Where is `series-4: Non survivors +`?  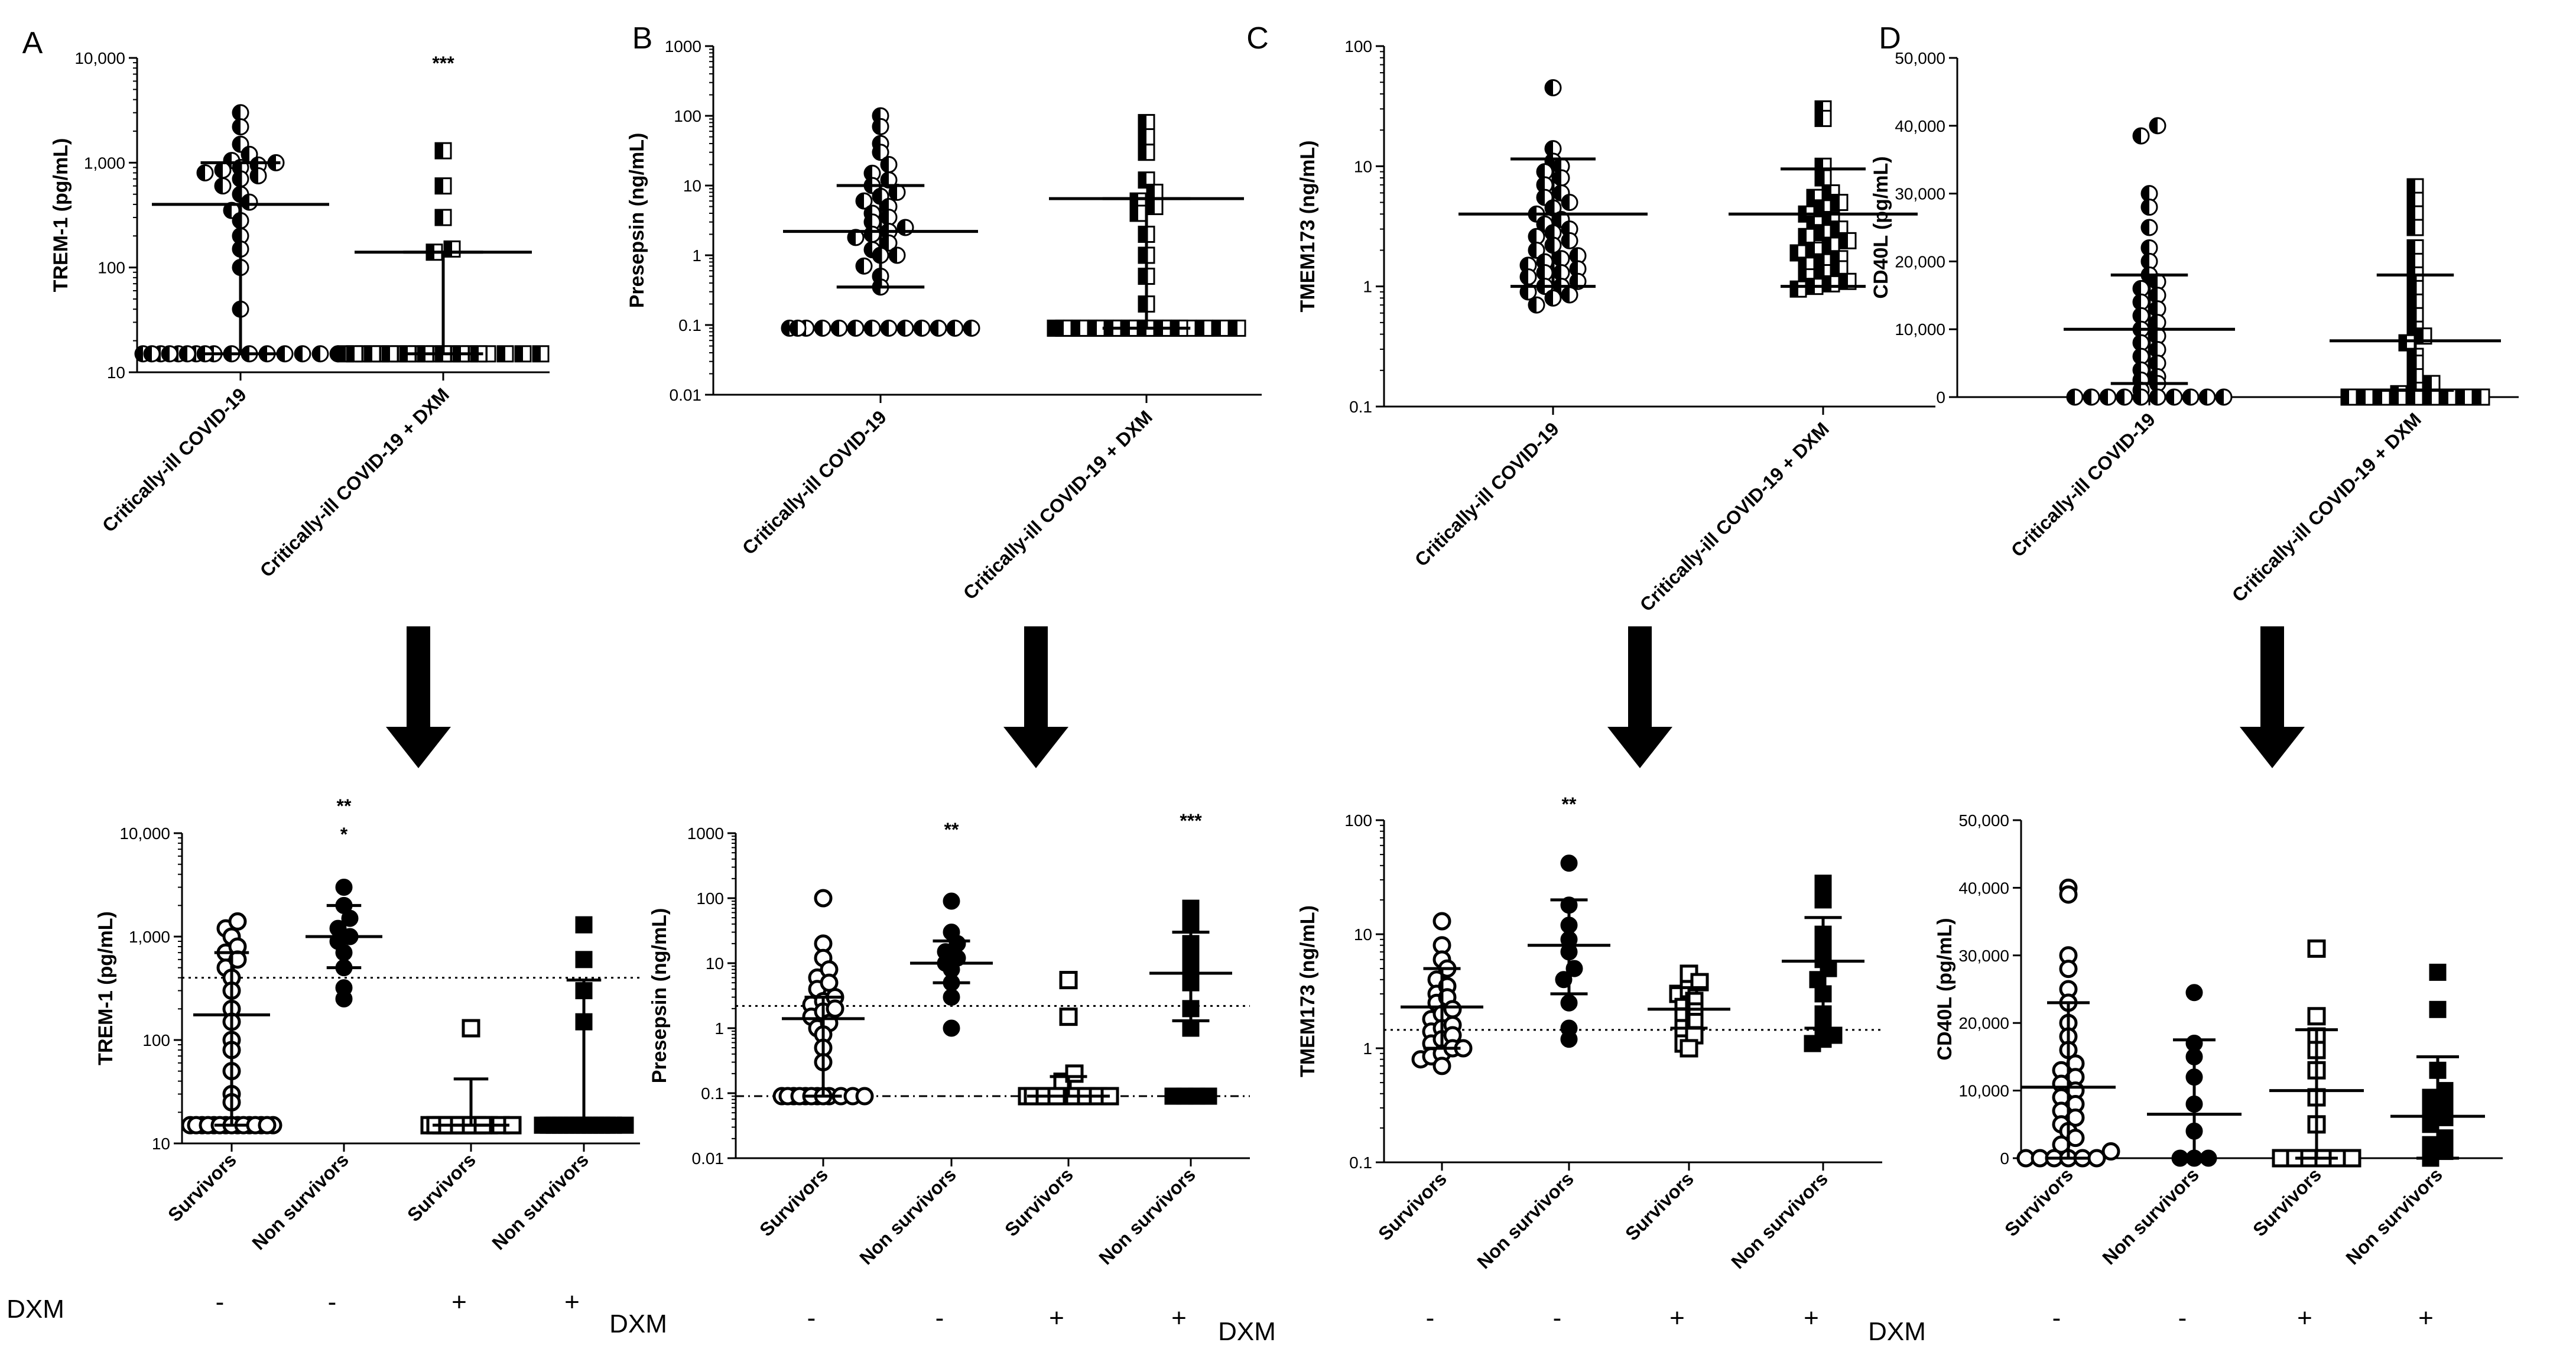 series-4: Non survivors + is located at coordinates (2413, 1147).